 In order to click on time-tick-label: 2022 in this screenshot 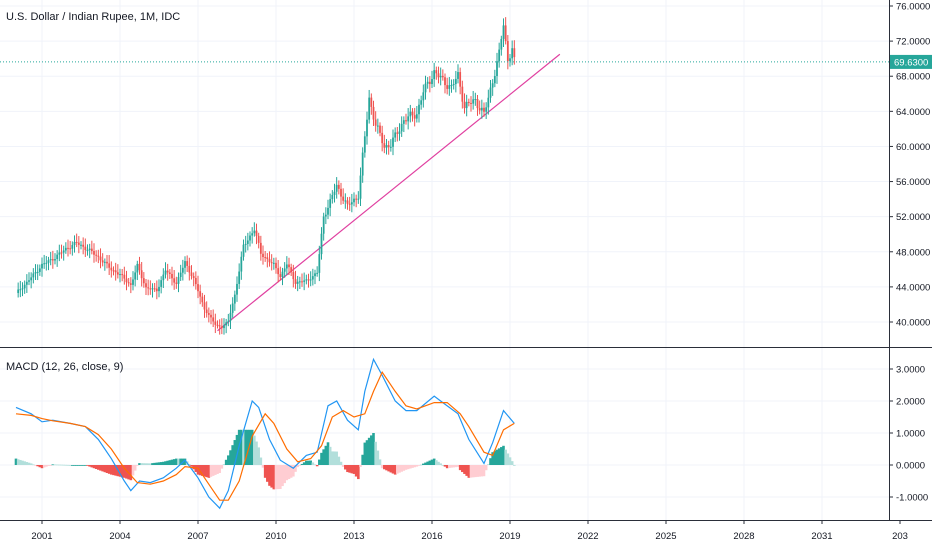, I will do `click(587, 536)`.